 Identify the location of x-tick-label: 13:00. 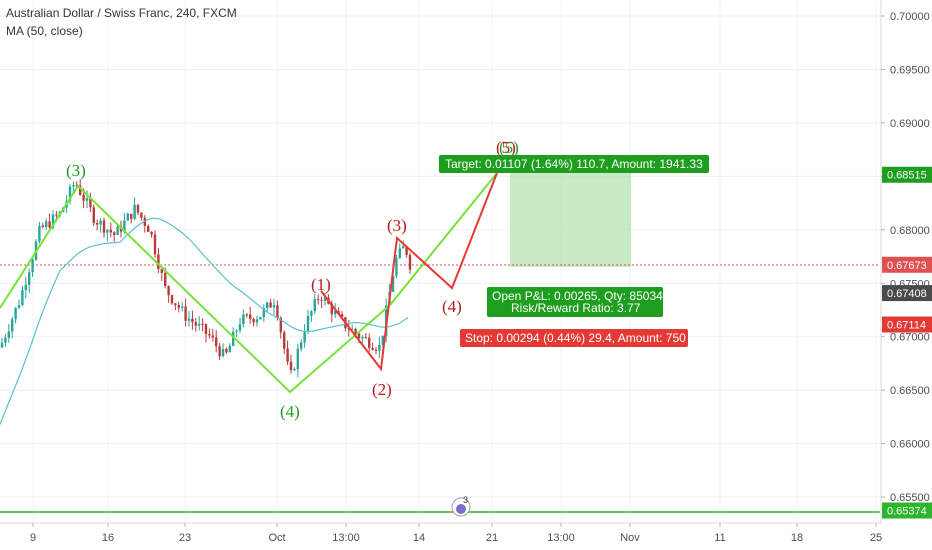
(346, 538).